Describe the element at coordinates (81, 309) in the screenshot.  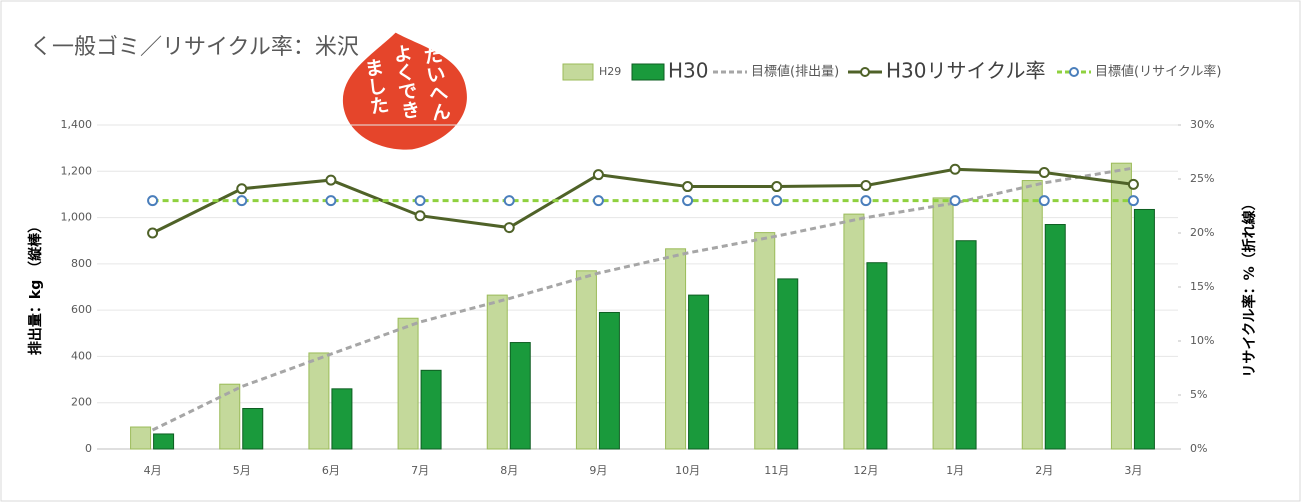
I see `y-tick-label: 600` at that location.